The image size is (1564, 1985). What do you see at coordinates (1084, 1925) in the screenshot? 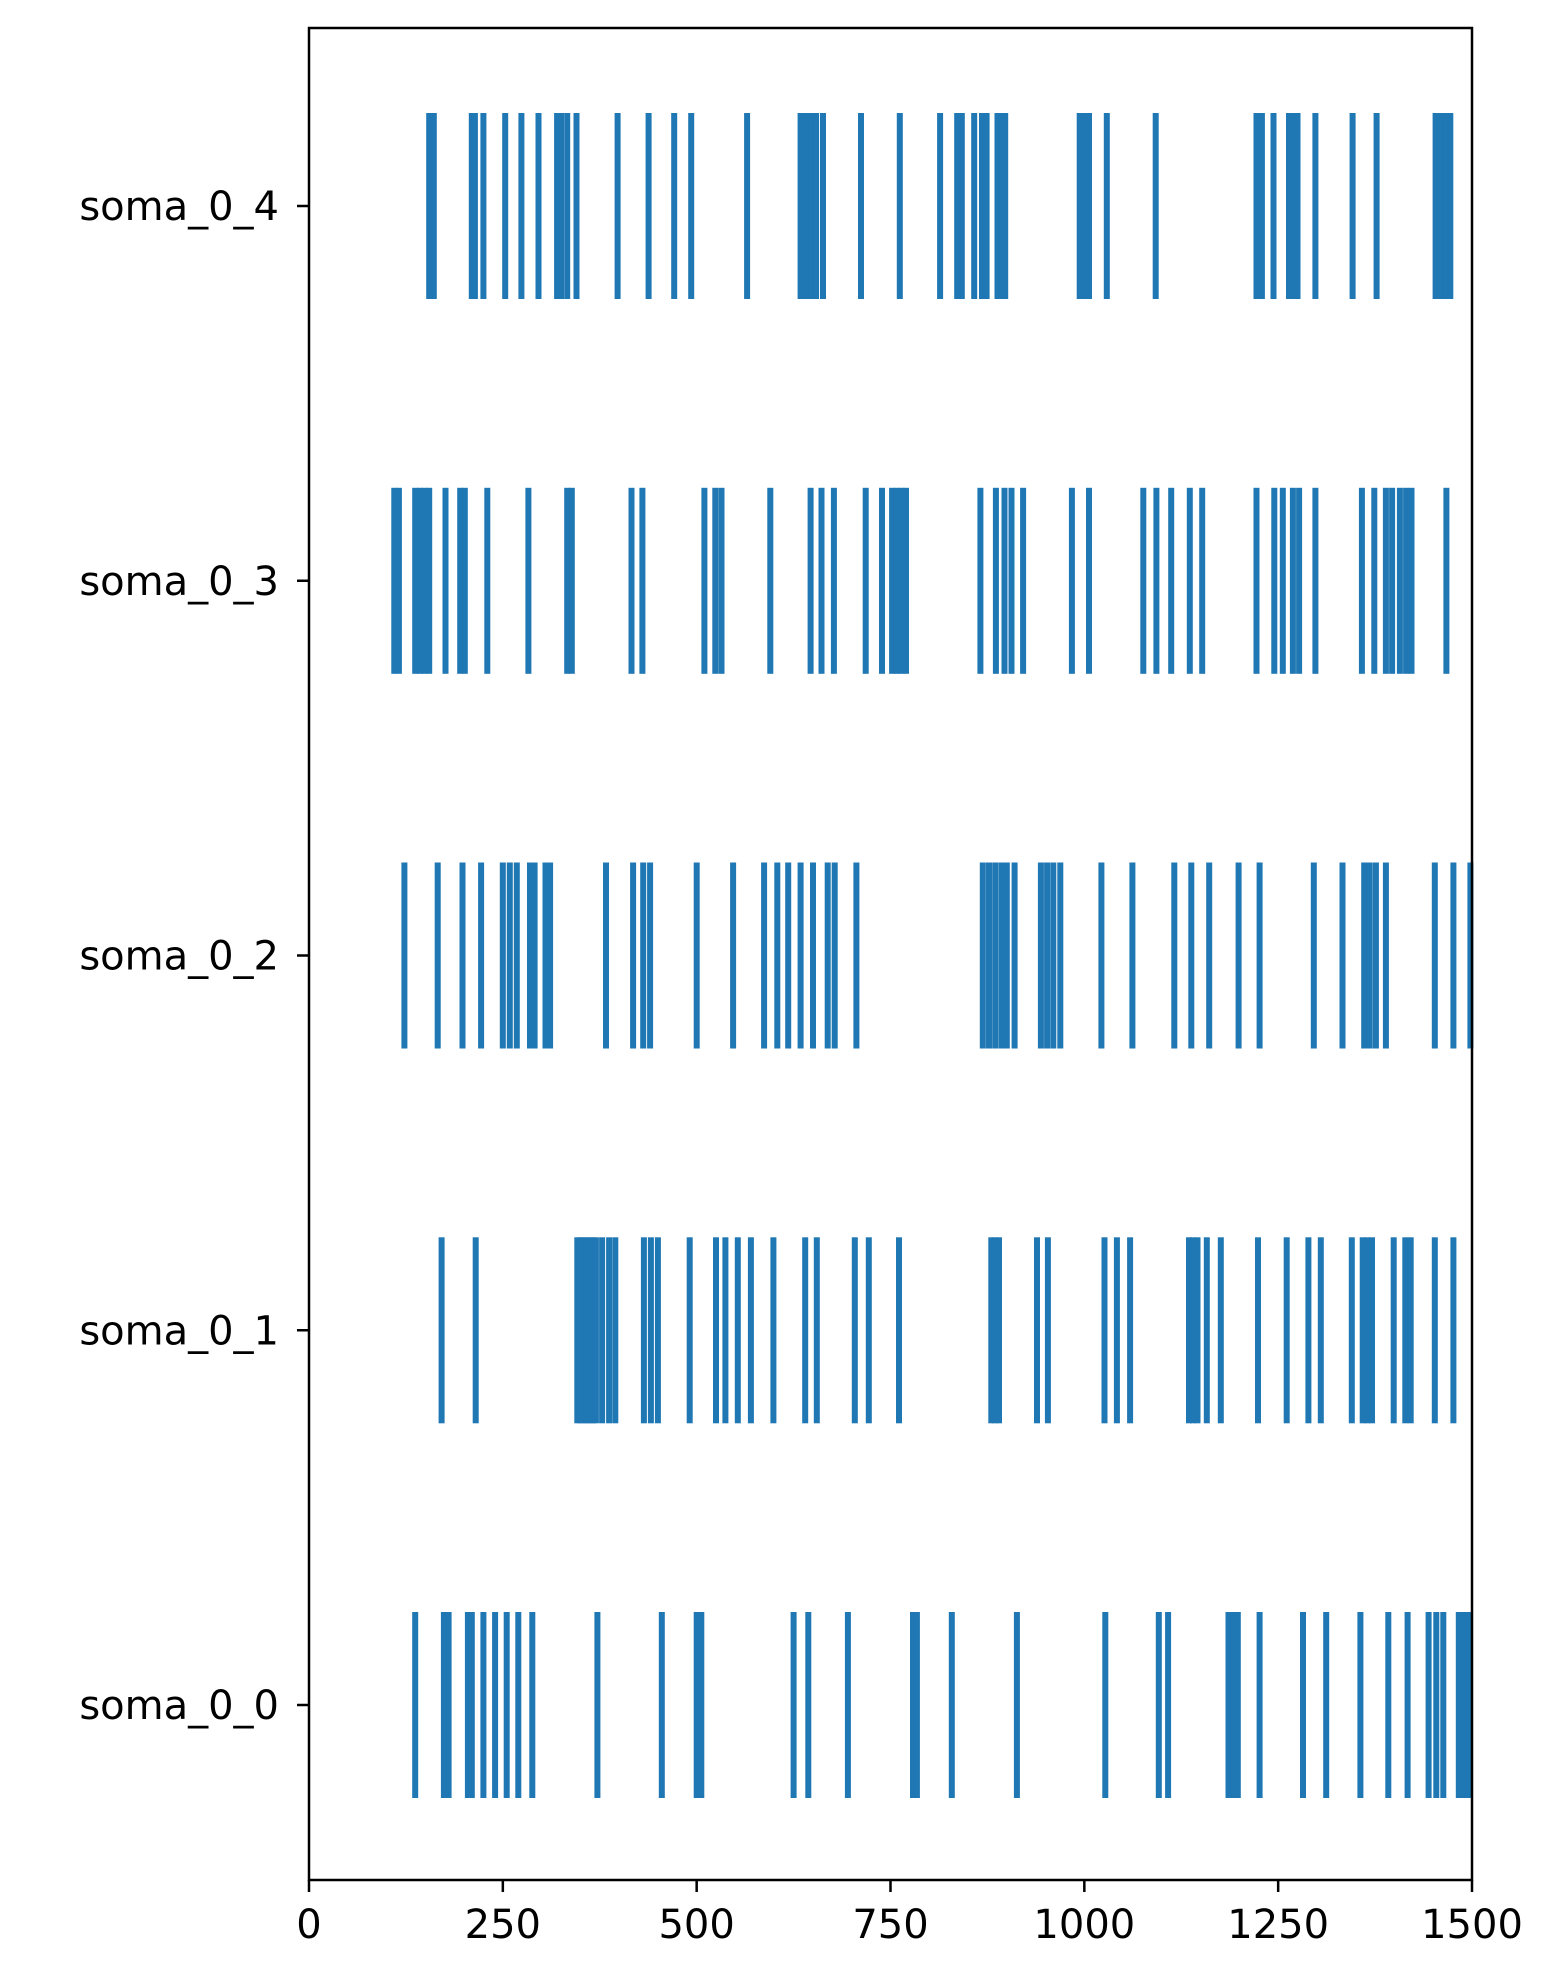
I see `x-tick-label: 1000` at bounding box center [1084, 1925].